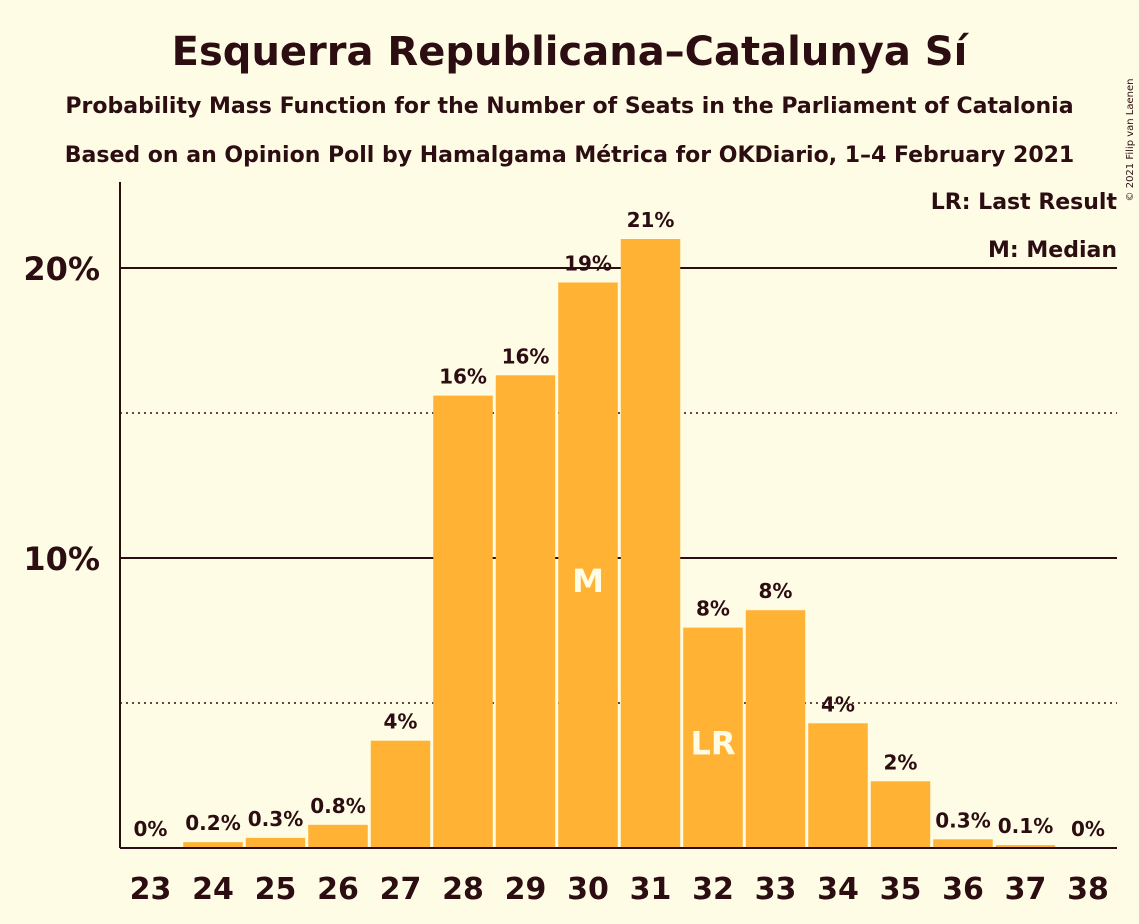 The image size is (1139, 924). Describe the element at coordinates (1130, 140) in the screenshot. I see `copyright-note: © 2021 Filip van Laenen` at that location.